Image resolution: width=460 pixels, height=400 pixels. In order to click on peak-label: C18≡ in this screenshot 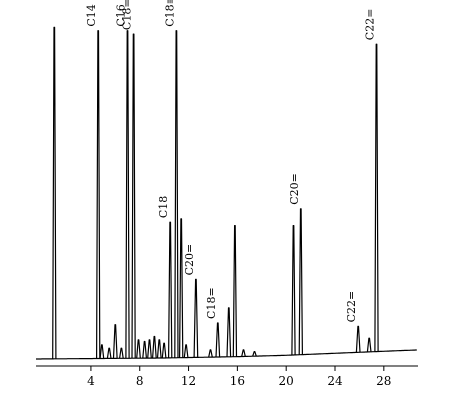, I will do `click(169, 13)`.